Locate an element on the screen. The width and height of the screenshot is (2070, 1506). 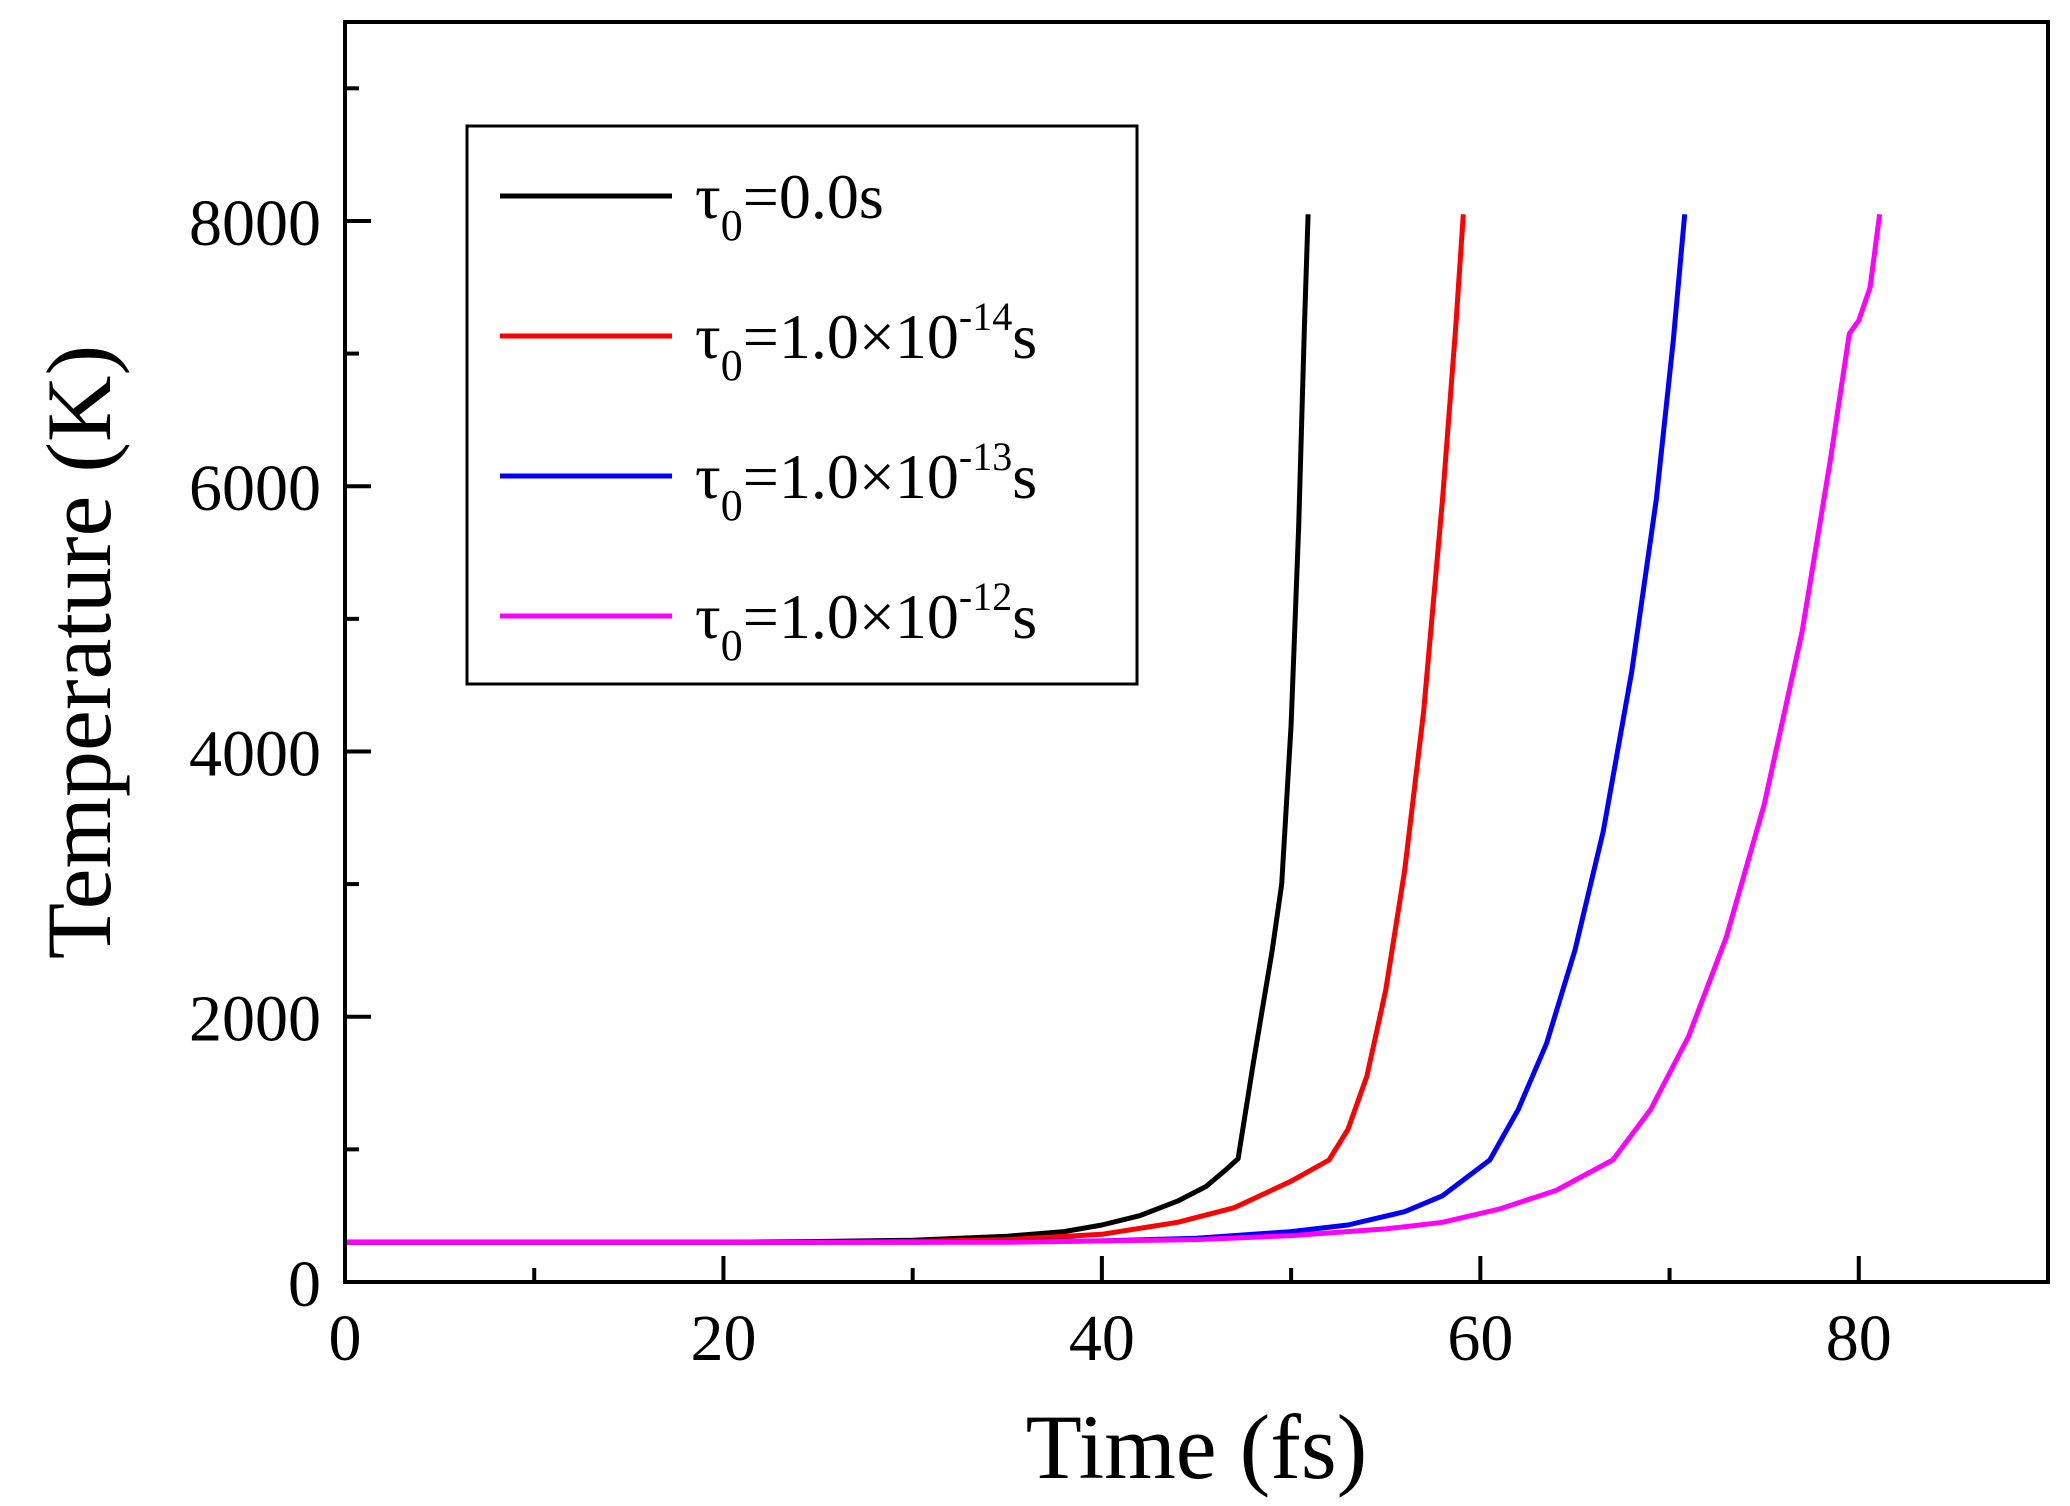
legend-box is located at coordinates (802, 405).